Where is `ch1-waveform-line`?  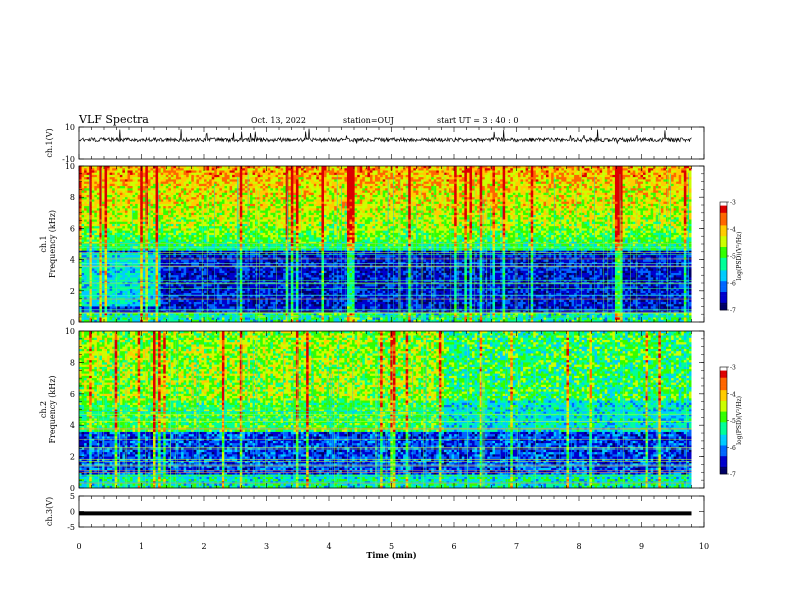 ch1-waveform-line is located at coordinates (385, 136).